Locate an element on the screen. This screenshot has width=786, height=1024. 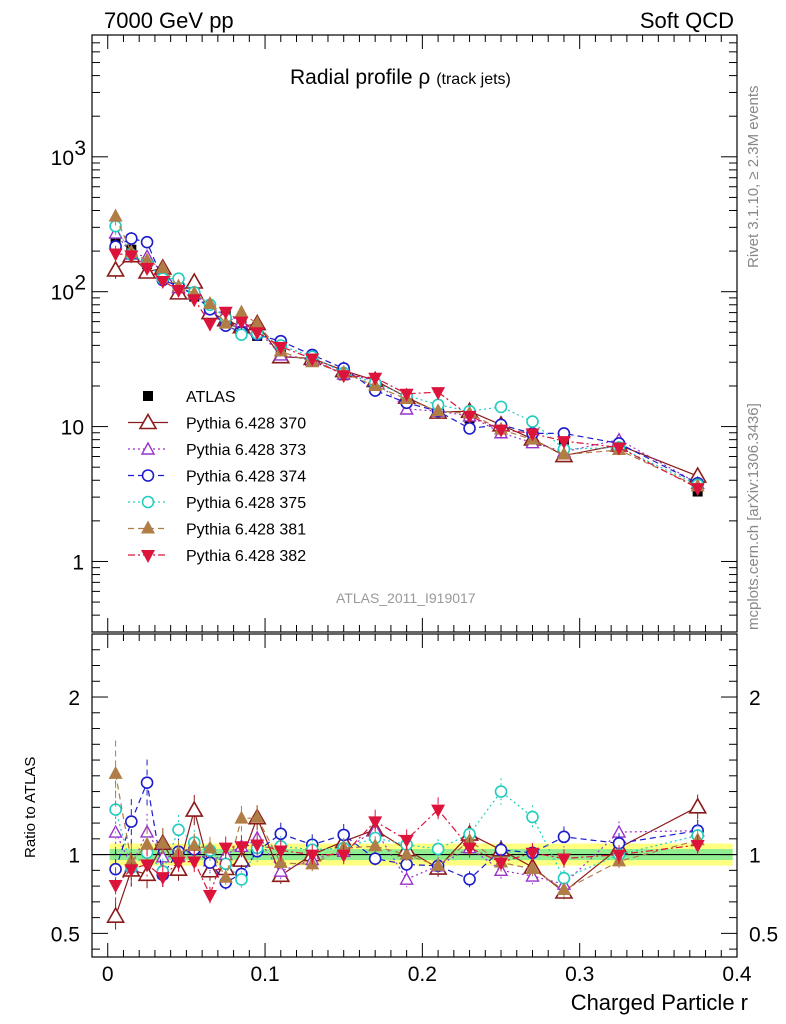
x-tick-label: 0.2 is located at coordinates (422, 974).